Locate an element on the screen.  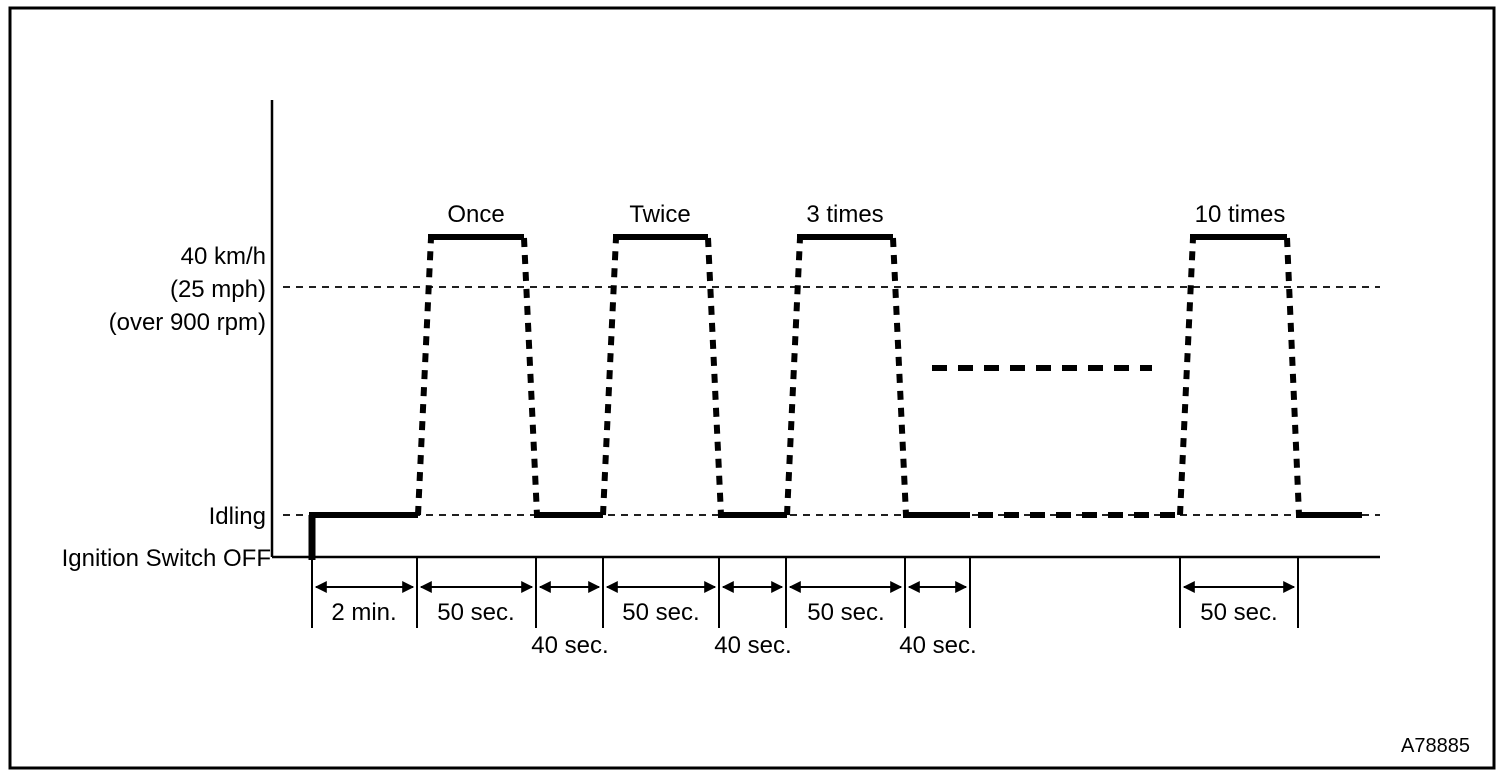
pulse3-falling-edge is located at coordinates (899, 376).